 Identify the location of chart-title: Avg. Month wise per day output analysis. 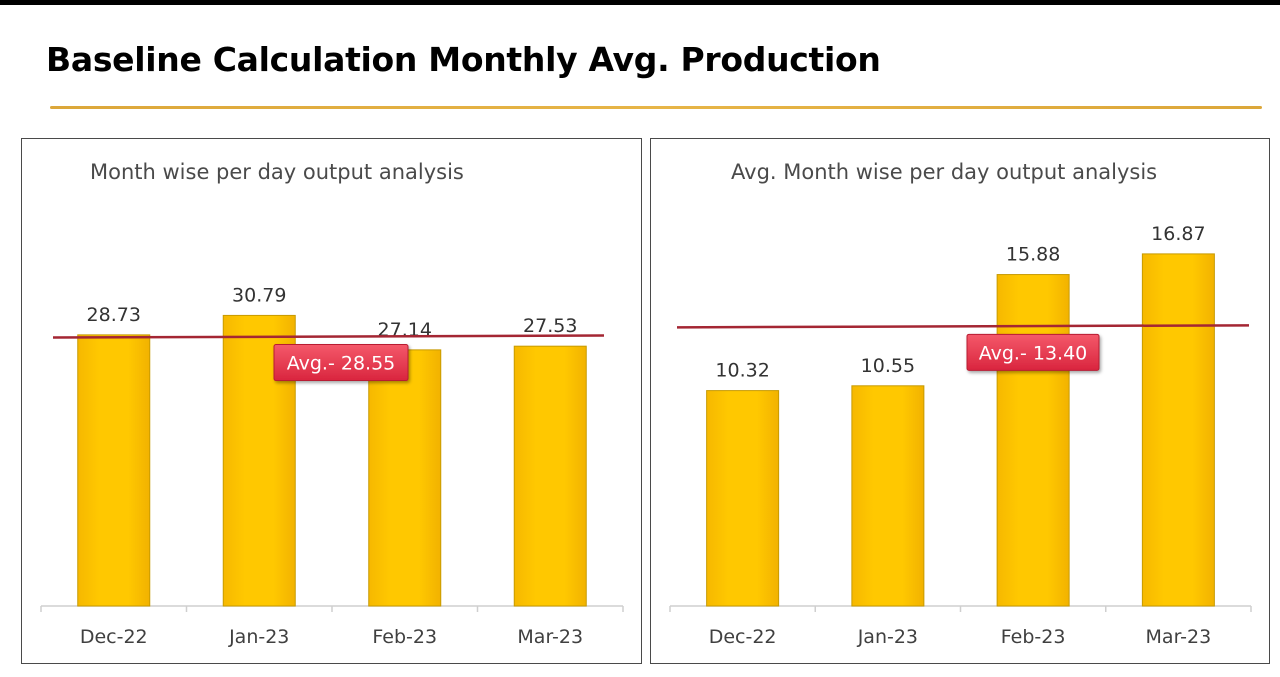
(944, 172).